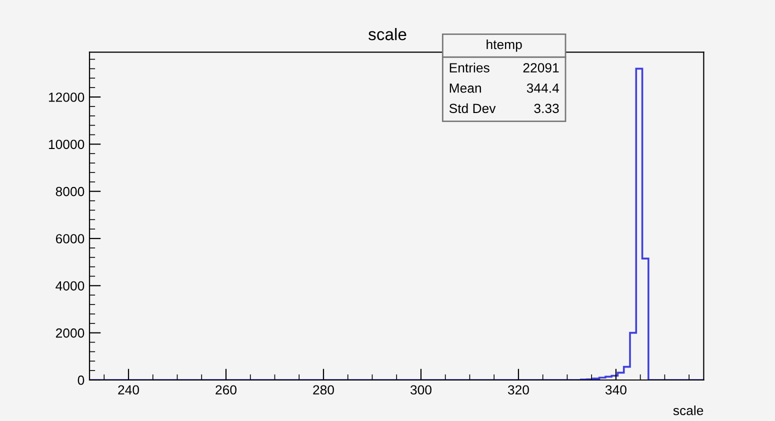  What do you see at coordinates (518, 390) in the screenshot?
I see `x-tick-label: 320` at bounding box center [518, 390].